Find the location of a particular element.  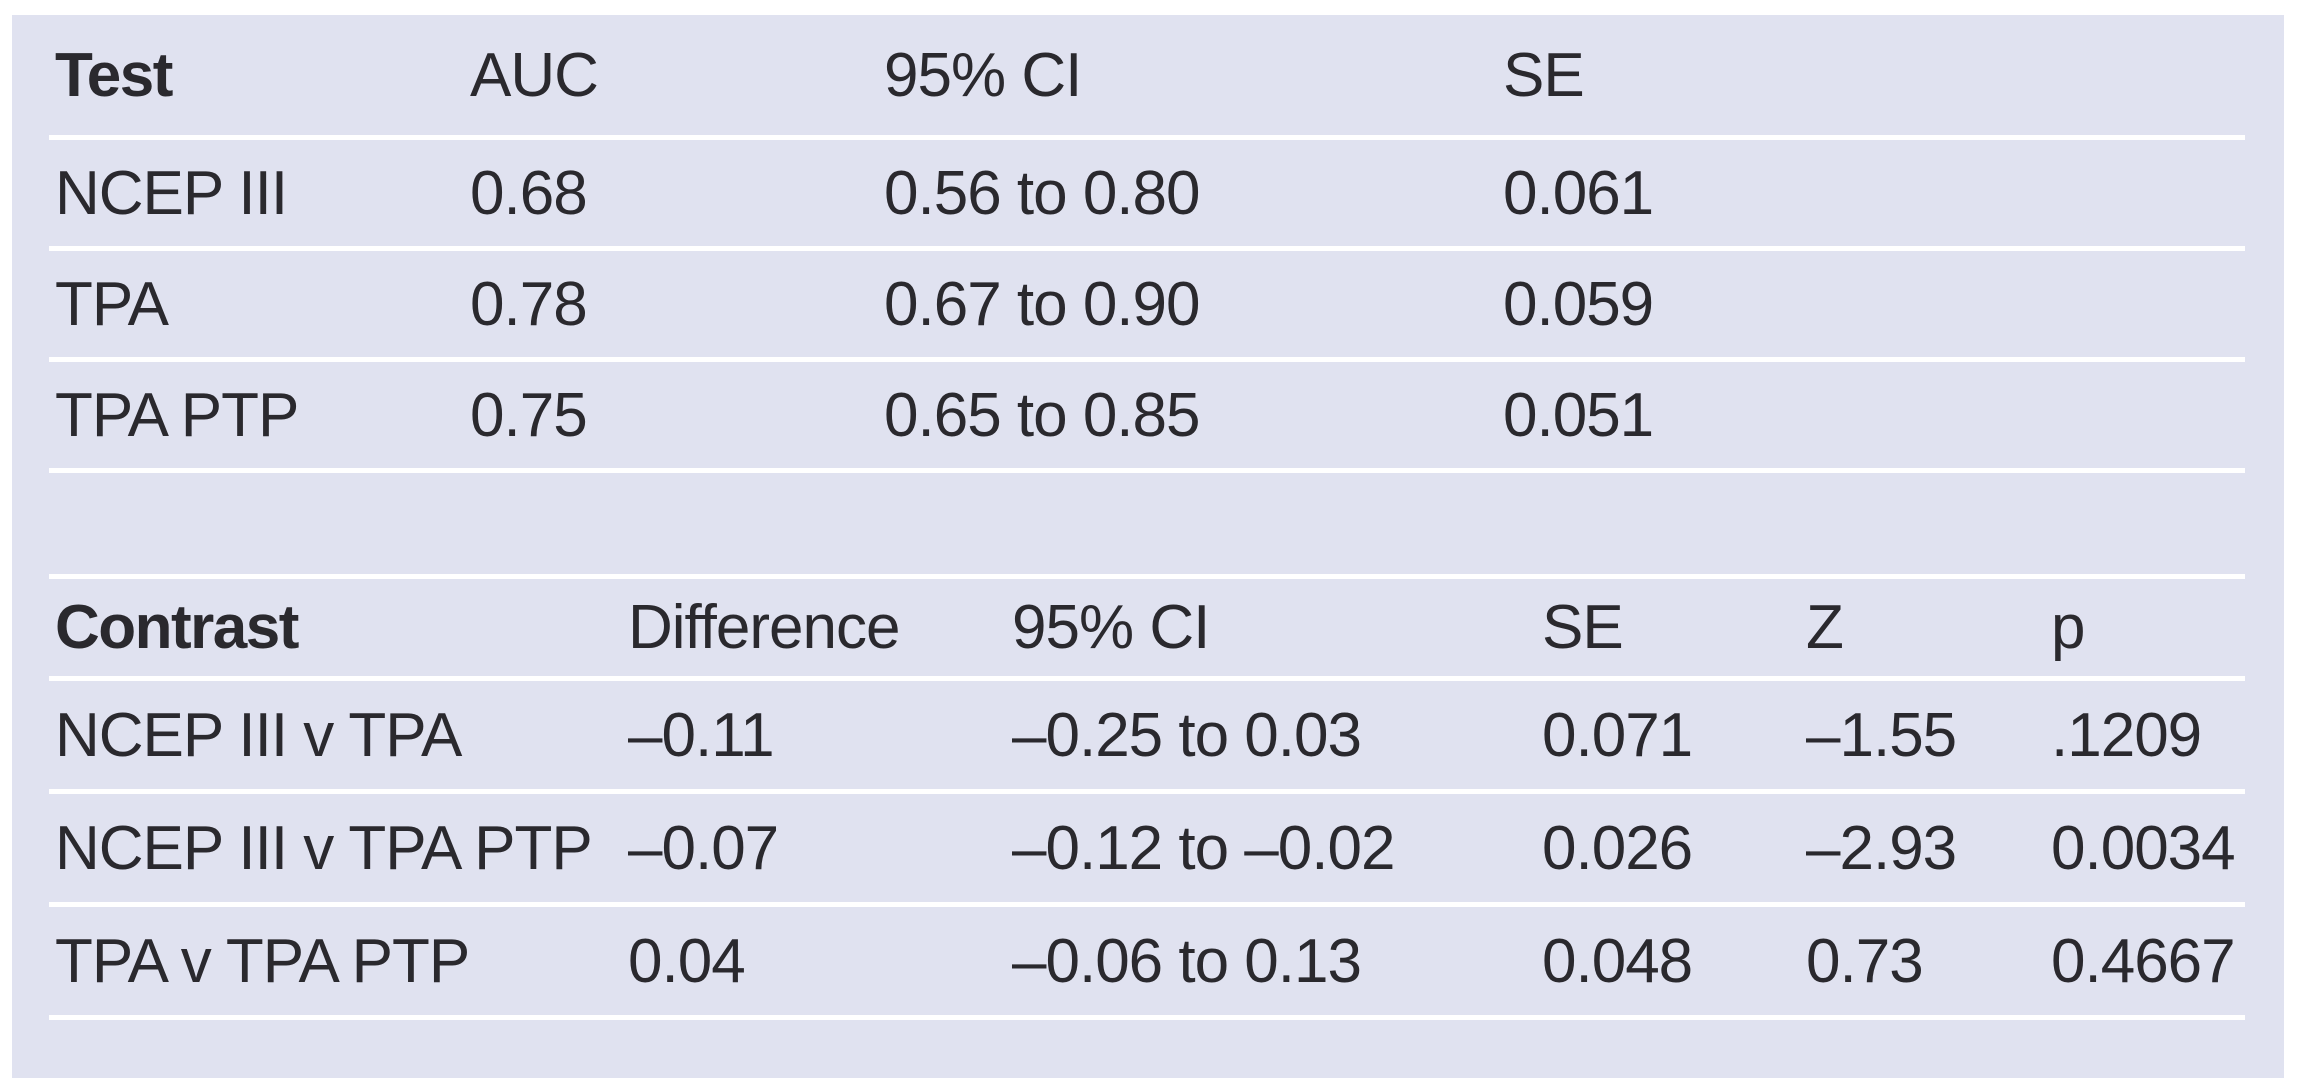

cell-auc: 0.68 is located at coordinates (529, 193).